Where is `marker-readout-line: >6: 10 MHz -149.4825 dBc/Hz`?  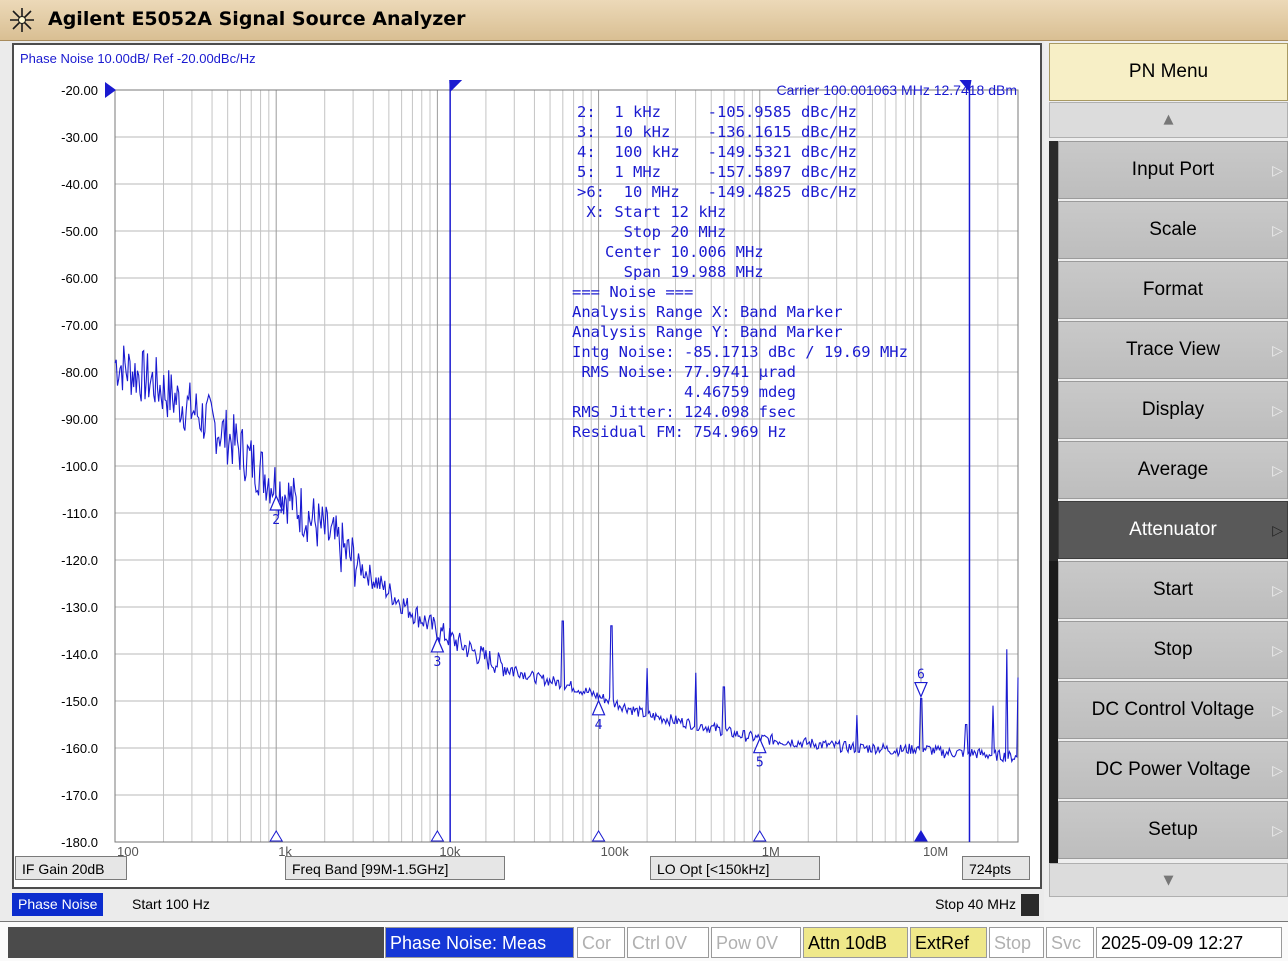 marker-readout-line: >6: 10 MHz -149.4825 dBc/Hz is located at coordinates (717, 192).